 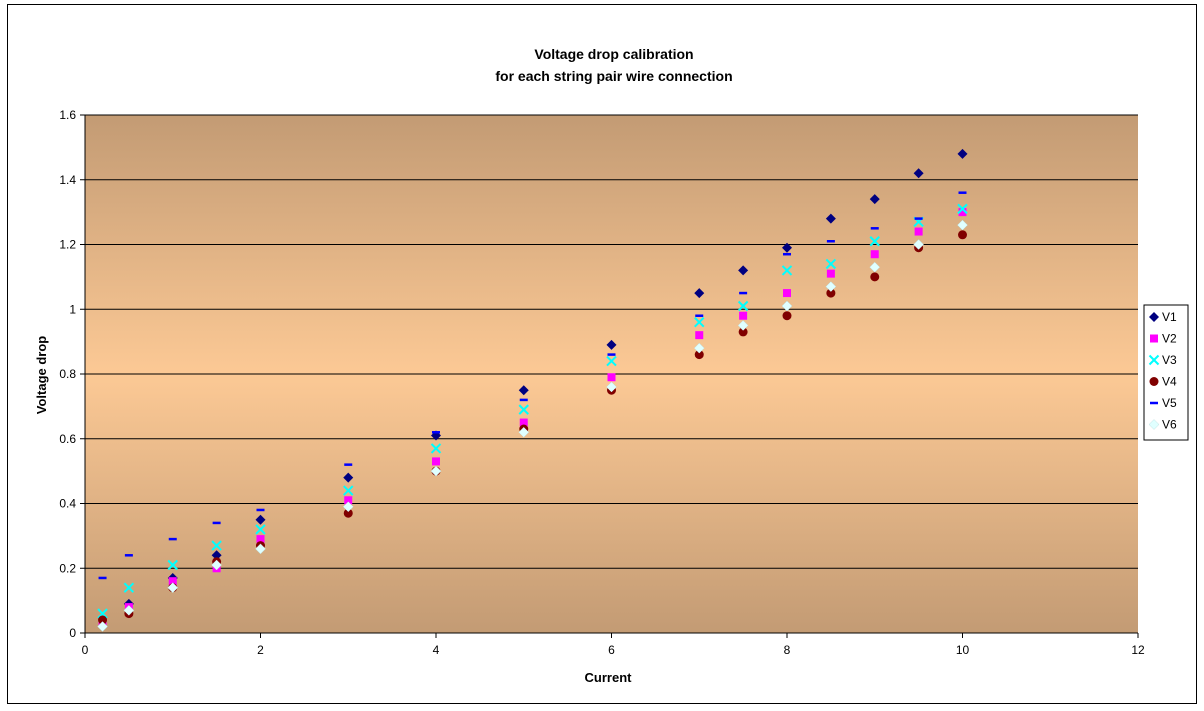 What do you see at coordinates (1154, 360) in the screenshot?
I see `legend-marker-v3` at bounding box center [1154, 360].